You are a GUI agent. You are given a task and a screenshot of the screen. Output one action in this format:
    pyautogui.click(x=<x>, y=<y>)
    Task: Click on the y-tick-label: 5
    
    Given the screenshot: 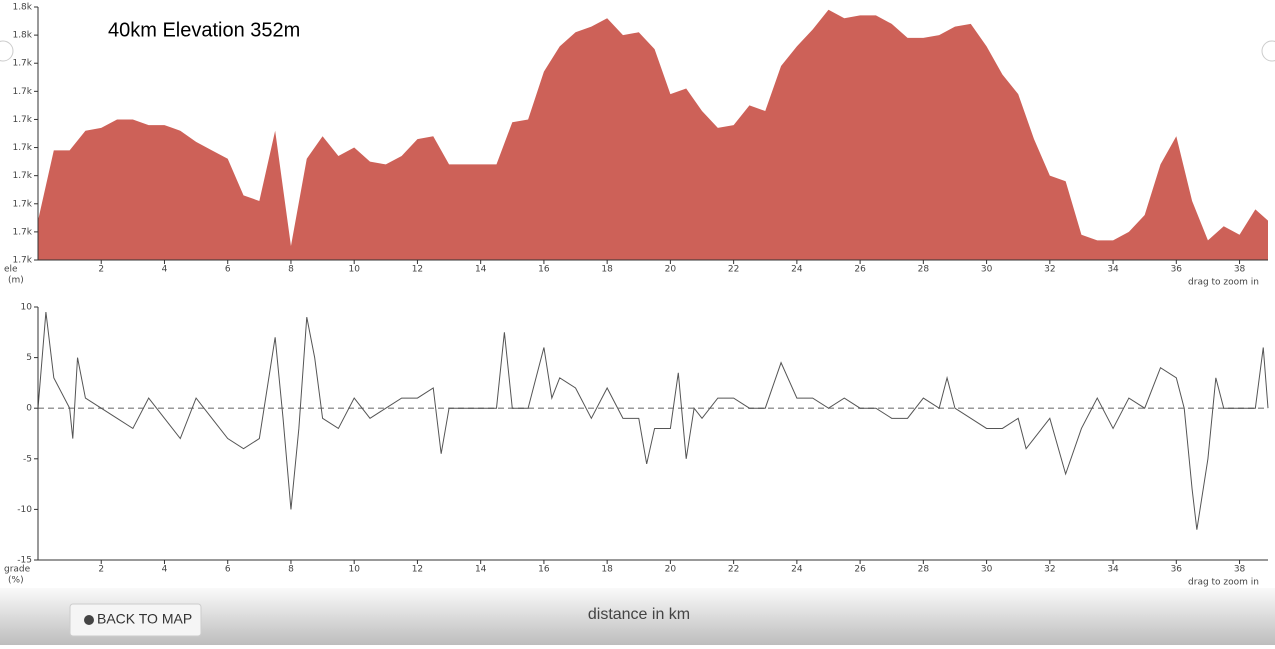 What is the action you would take?
    pyautogui.click(x=29, y=358)
    